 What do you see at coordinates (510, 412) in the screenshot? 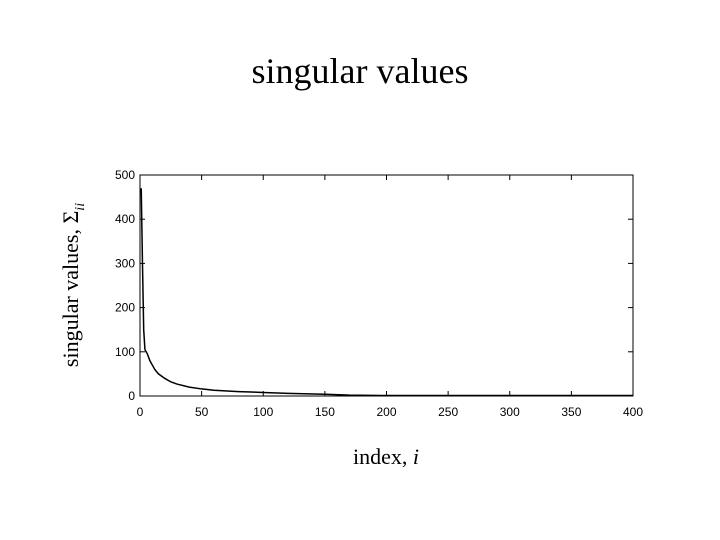
I see `x-tick-label: 300` at bounding box center [510, 412].